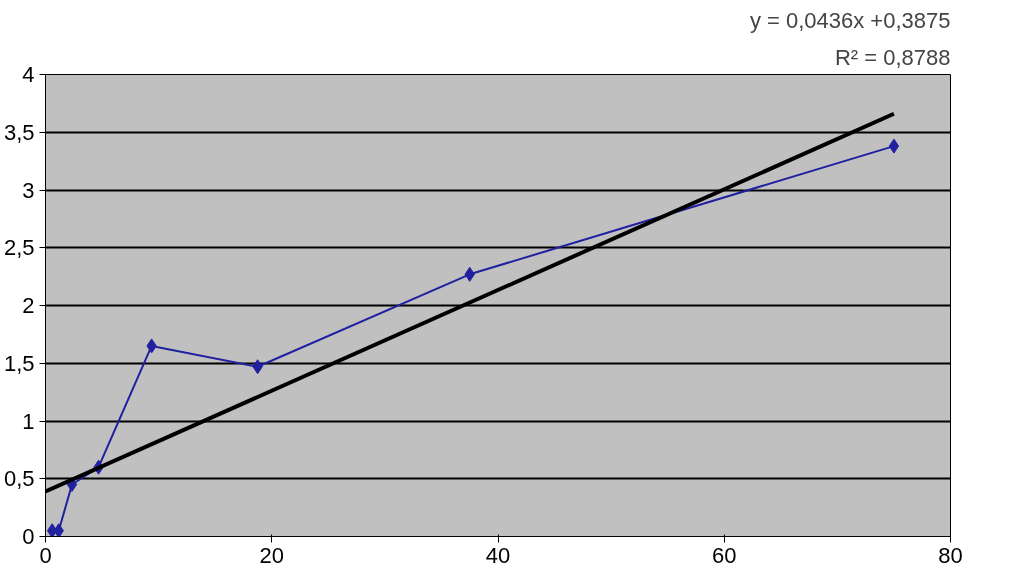 The image size is (1032, 574). What do you see at coordinates (28, 74) in the screenshot?
I see `y-tick-label: 4` at bounding box center [28, 74].